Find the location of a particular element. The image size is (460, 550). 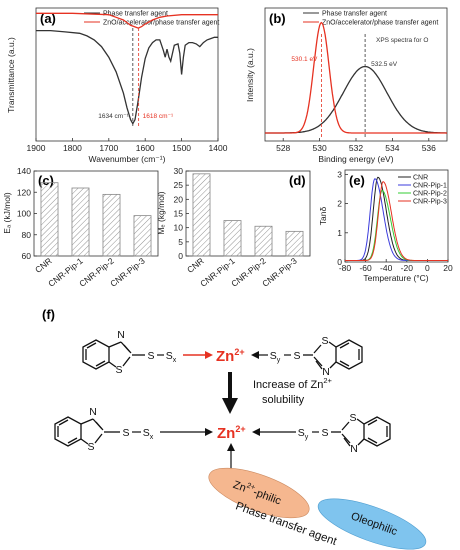

atom-sy-s: S is located at coordinates (273, 356).